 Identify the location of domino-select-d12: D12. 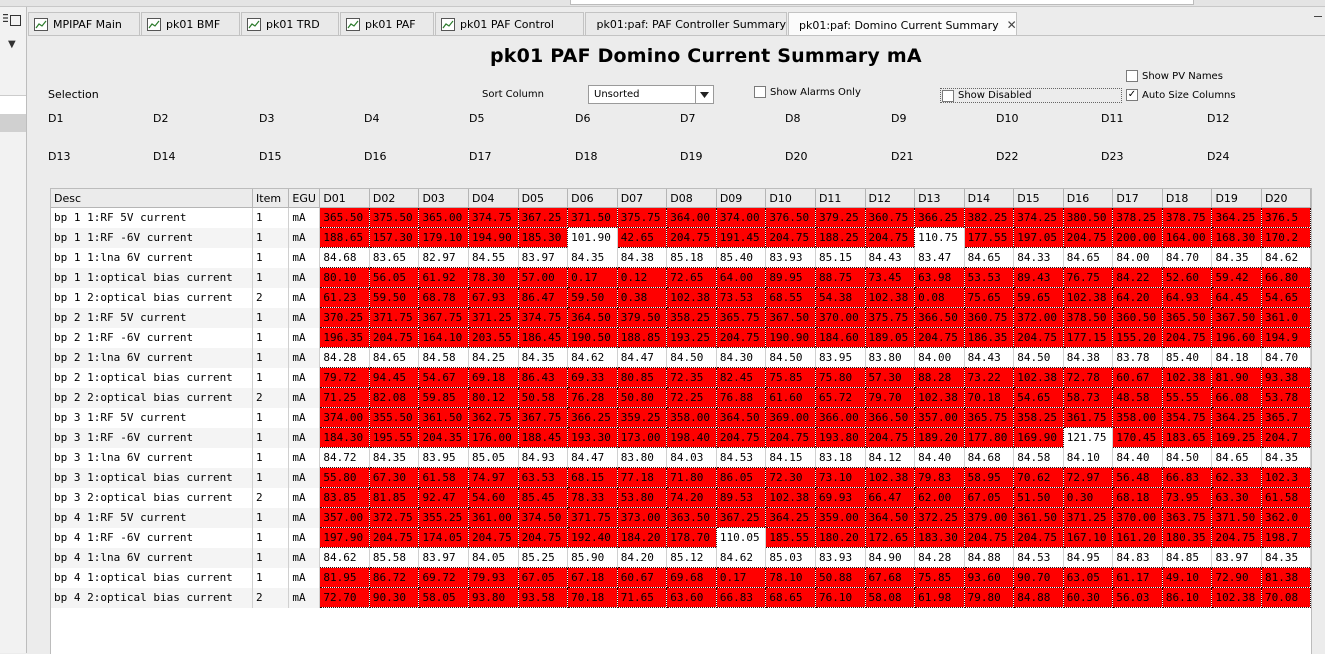
(1218, 118).